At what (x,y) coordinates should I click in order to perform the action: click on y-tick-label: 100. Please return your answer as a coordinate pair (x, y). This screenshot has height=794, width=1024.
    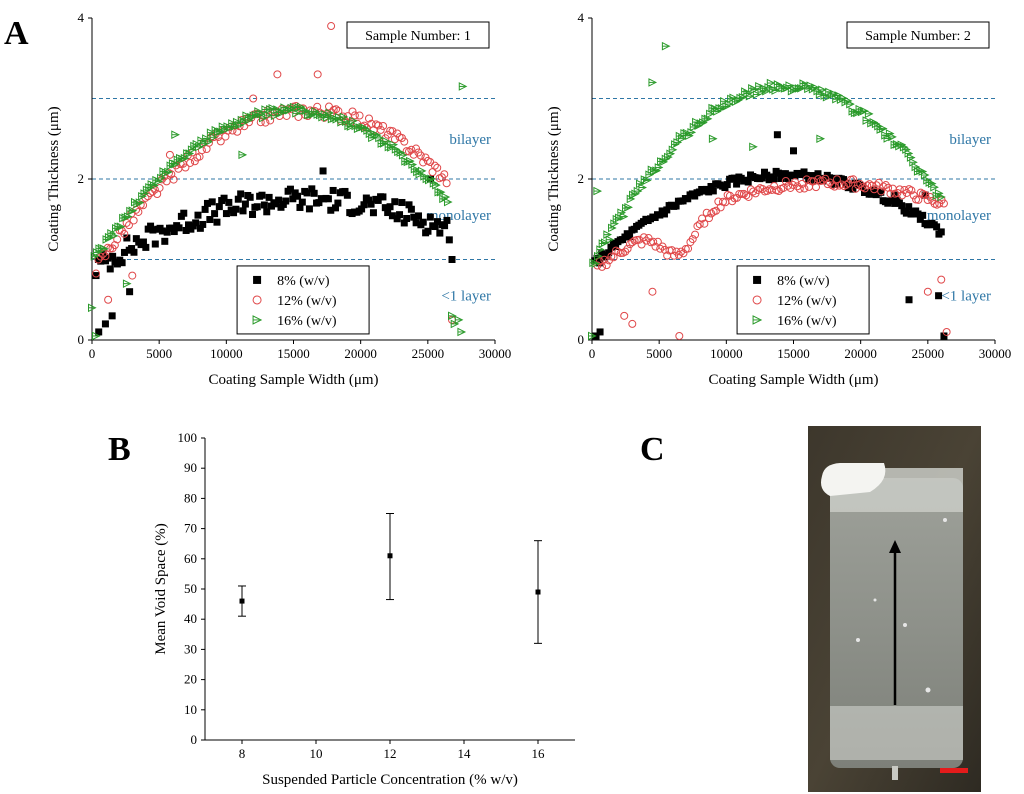
    Looking at the image, I should click on (188, 437).